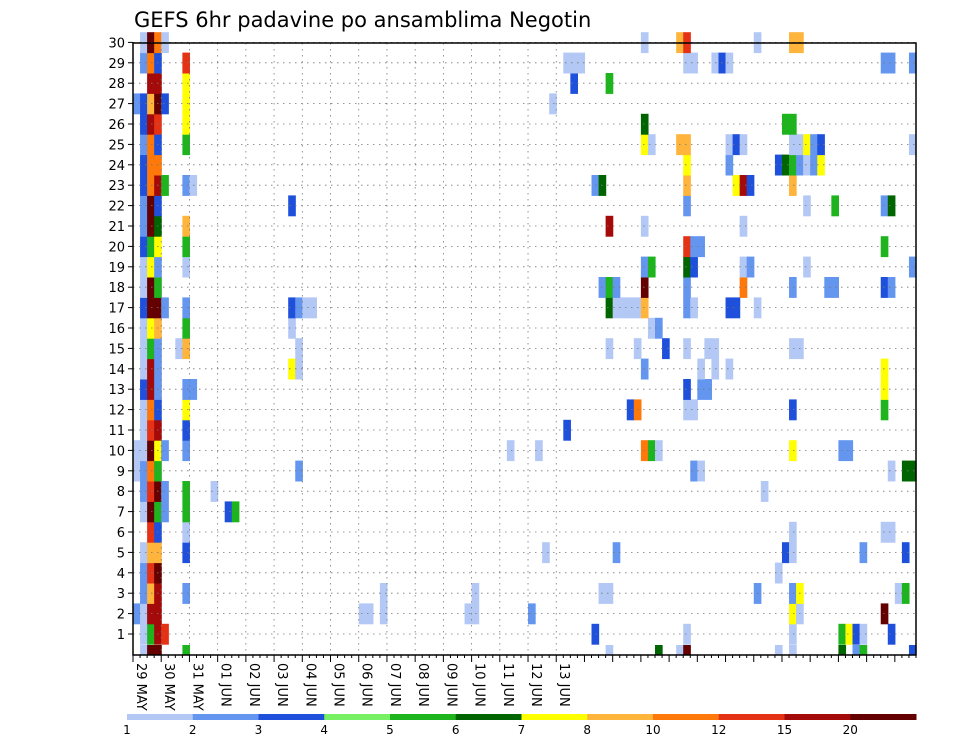 This screenshot has height=742, width=960. I want to click on colorbar-label: 5, so click(390, 730).